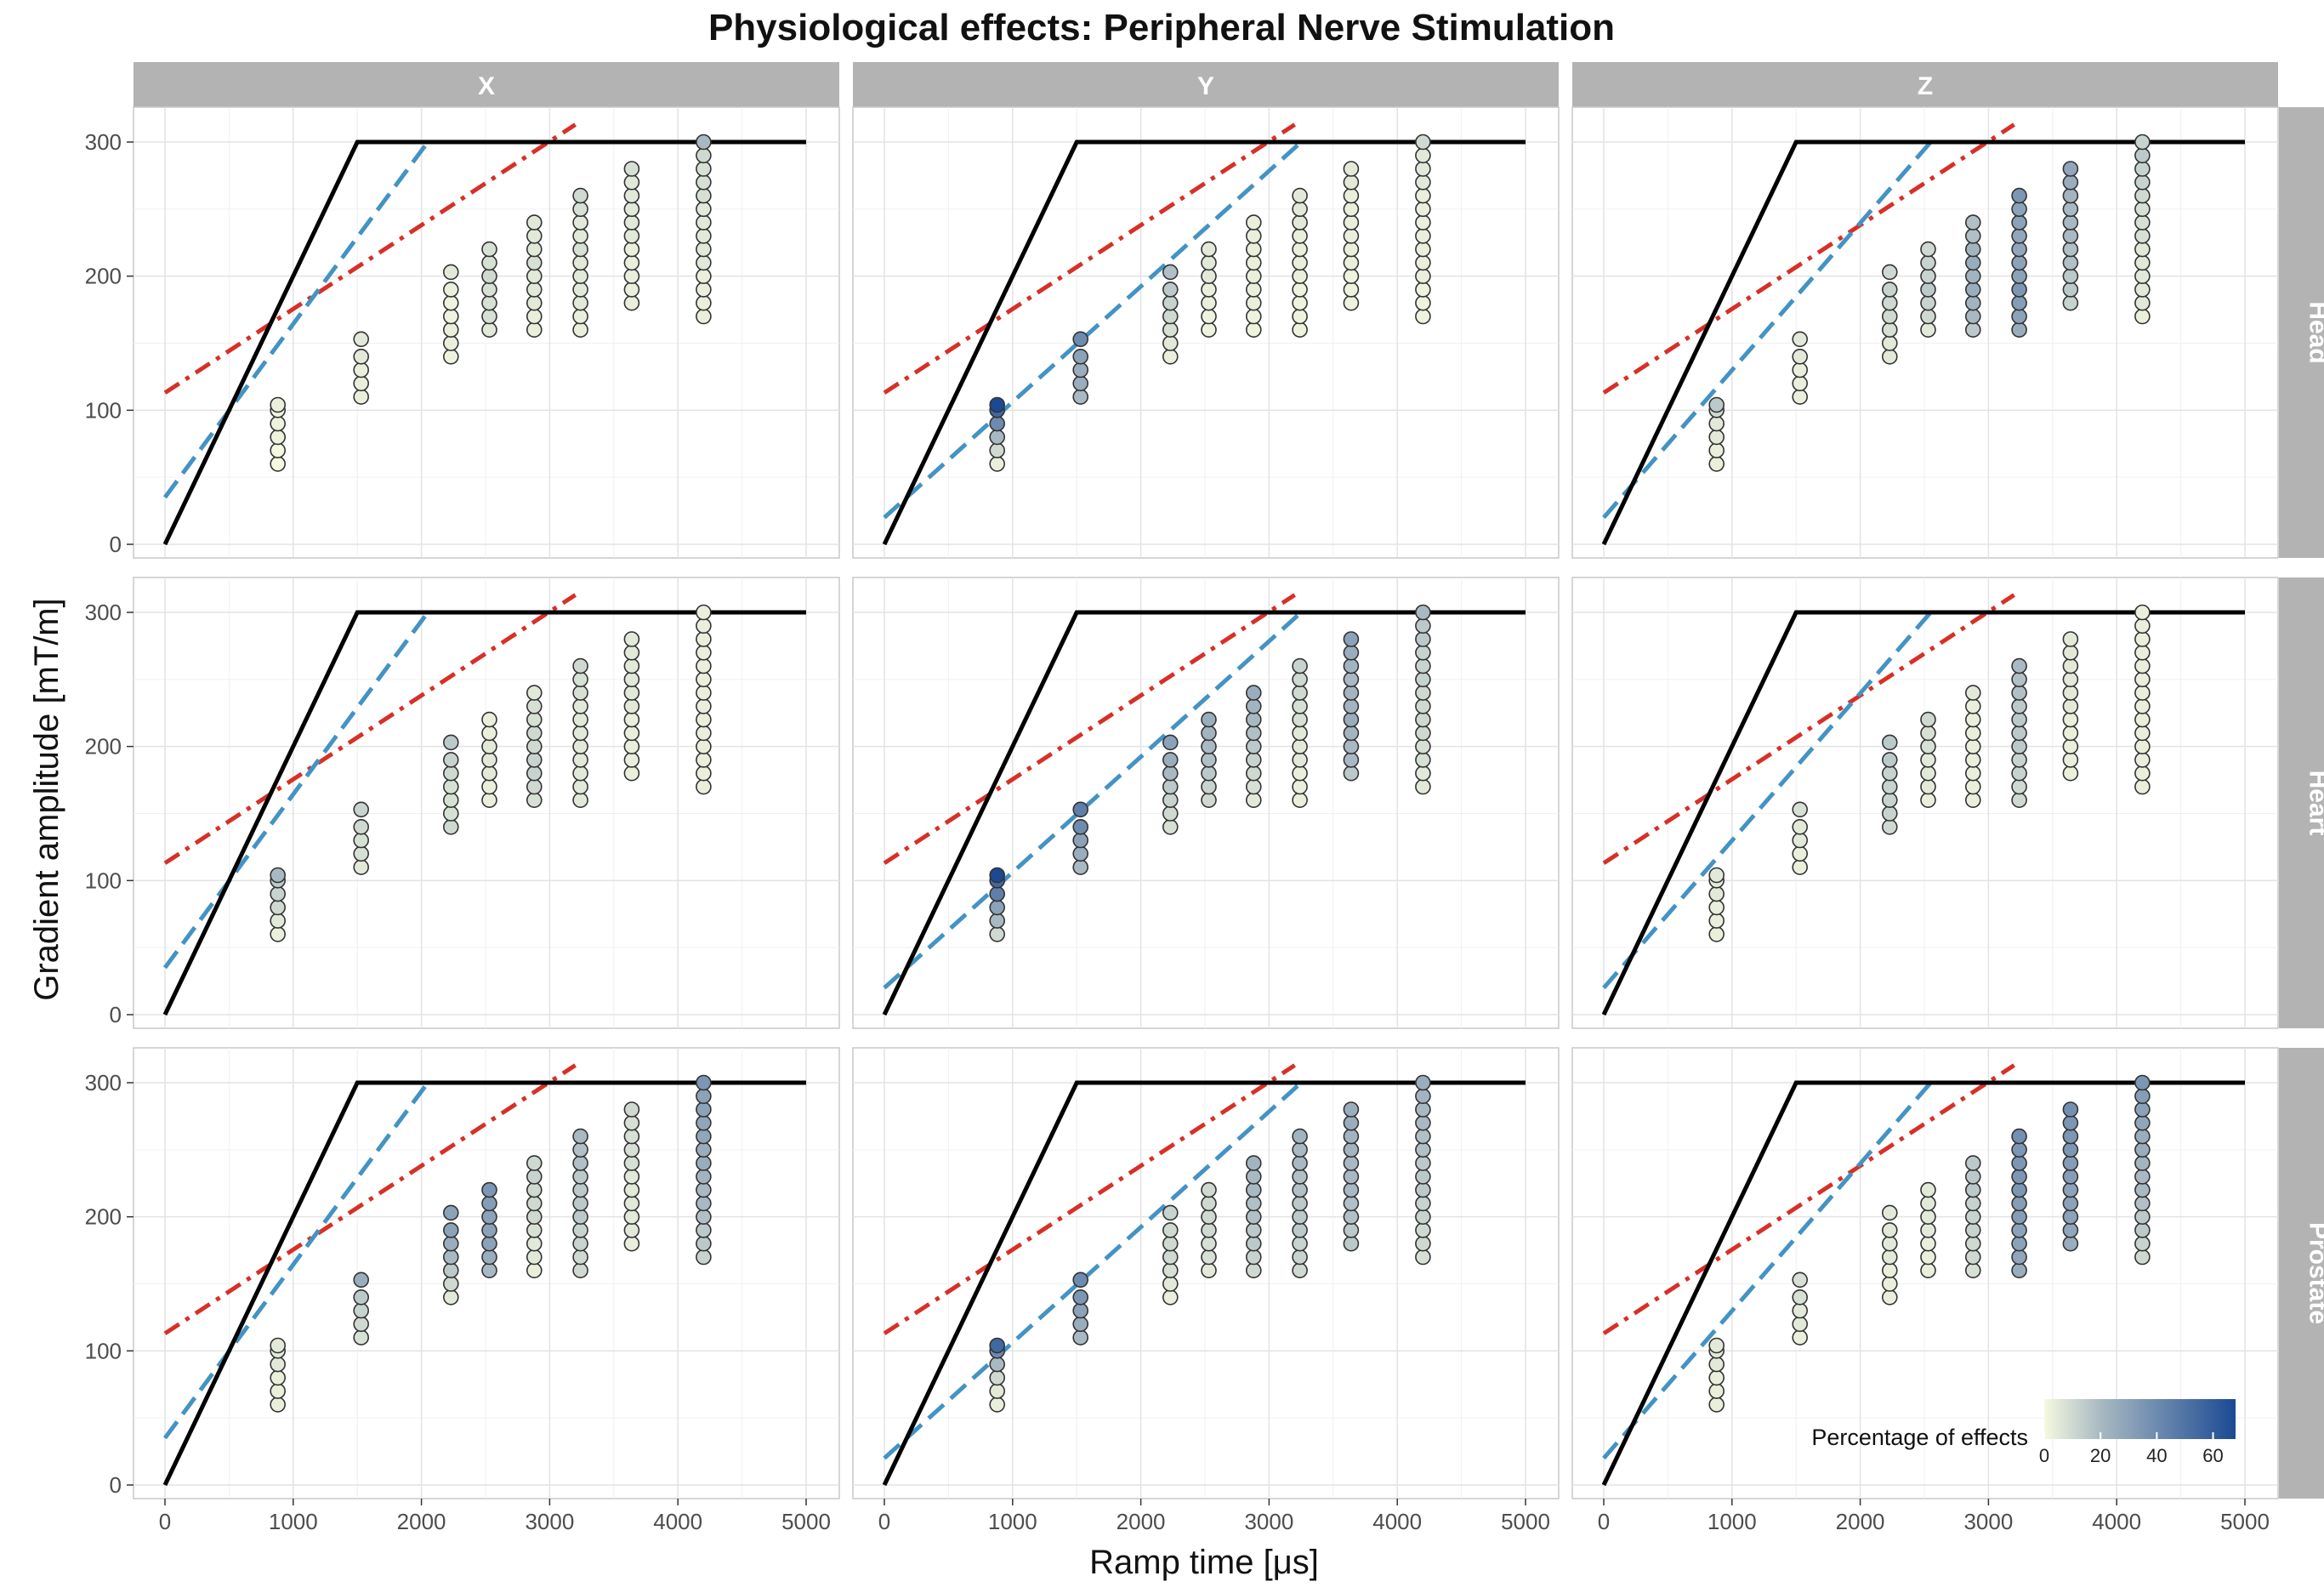 The width and height of the screenshot is (2324, 1593). Describe the element at coordinates (1925, 84) in the screenshot. I see `strip-col-z` at that location.